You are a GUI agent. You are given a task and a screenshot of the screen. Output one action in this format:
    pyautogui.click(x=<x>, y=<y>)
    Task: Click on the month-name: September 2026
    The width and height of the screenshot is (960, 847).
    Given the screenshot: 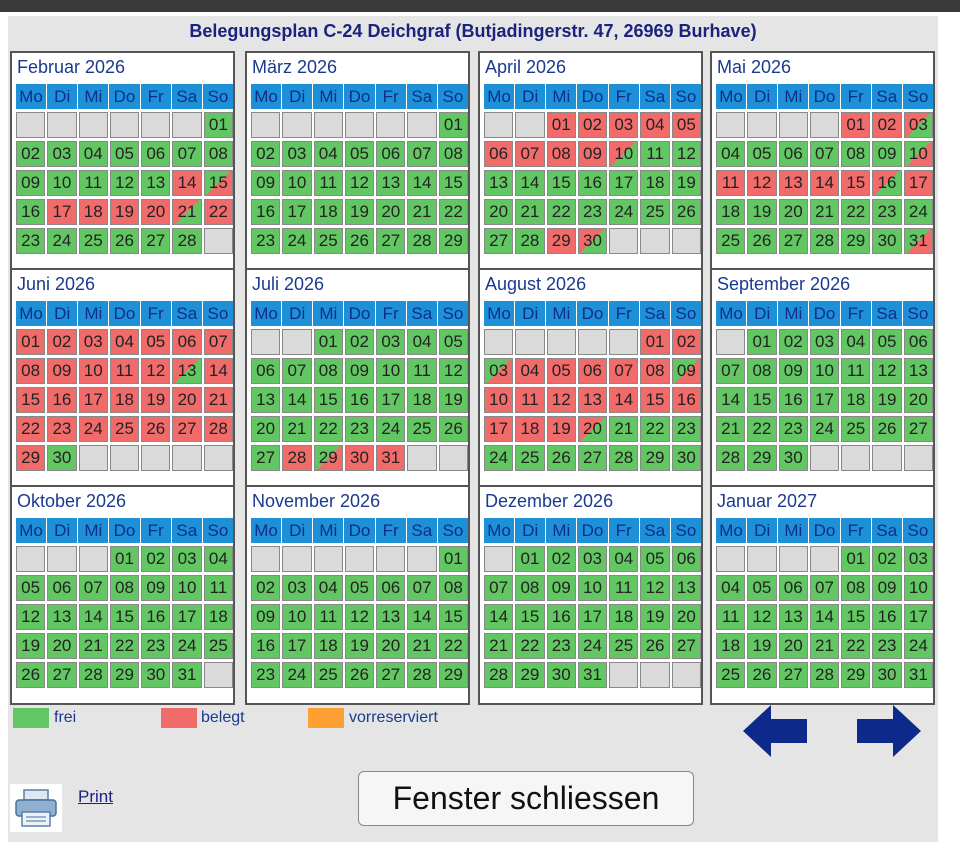 What is the action you would take?
    pyautogui.click(x=784, y=284)
    